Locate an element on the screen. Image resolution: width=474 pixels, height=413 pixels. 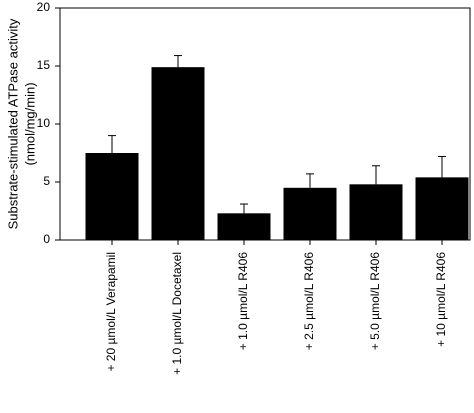
y-tick-label: 5 is located at coordinates (46, 181).